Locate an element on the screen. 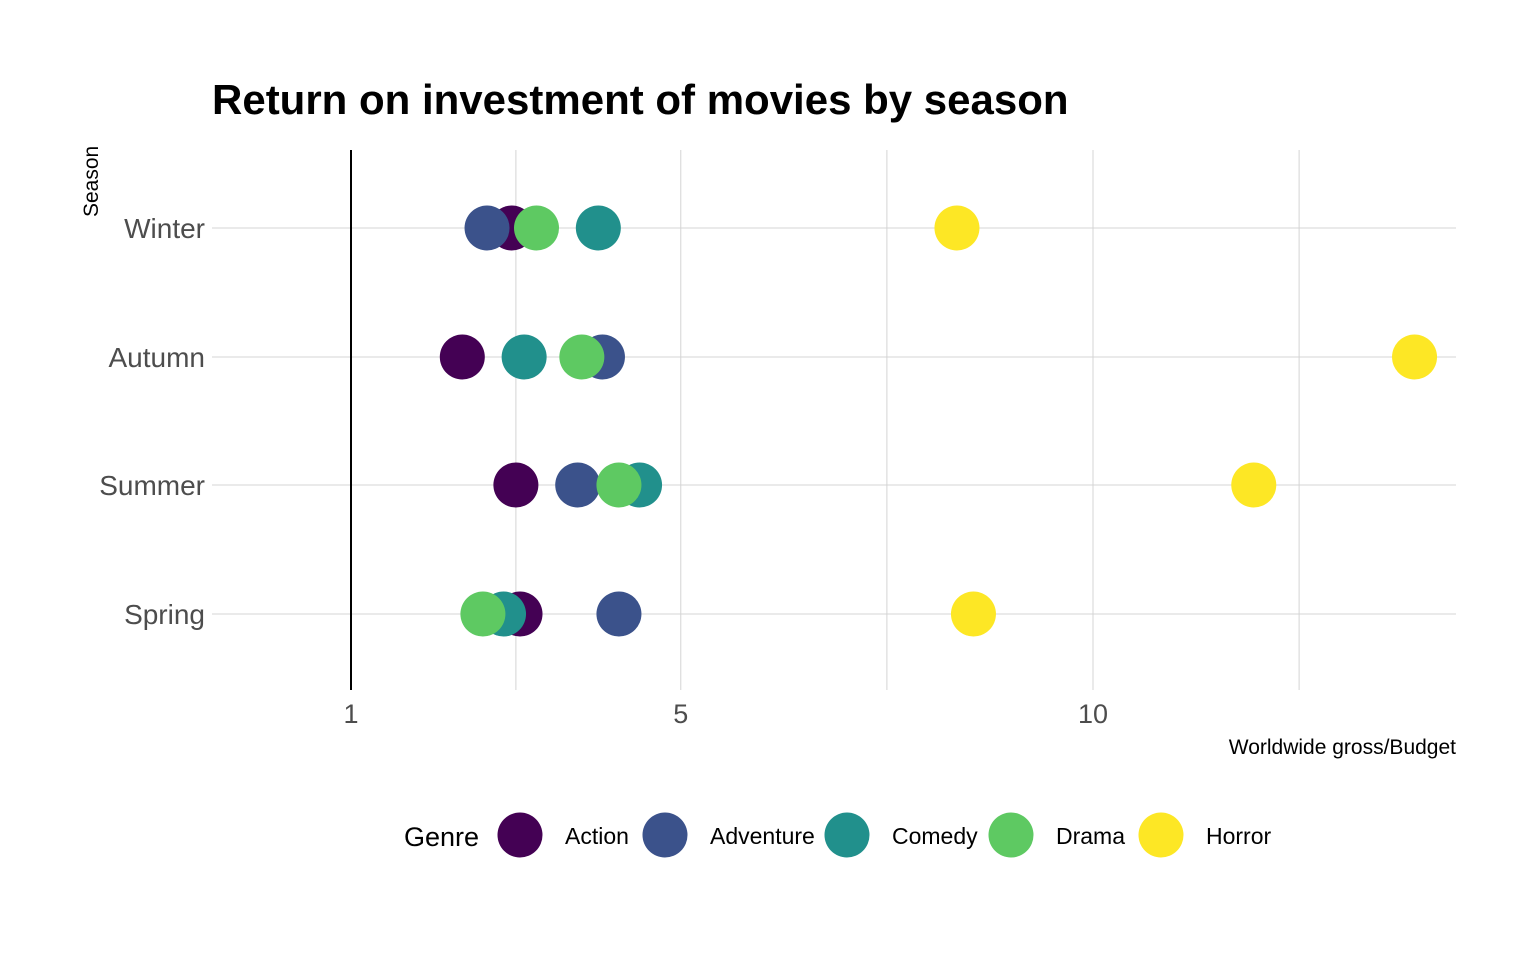 This screenshot has width=1536, height=960. point-drama-winter is located at coordinates (536, 228).